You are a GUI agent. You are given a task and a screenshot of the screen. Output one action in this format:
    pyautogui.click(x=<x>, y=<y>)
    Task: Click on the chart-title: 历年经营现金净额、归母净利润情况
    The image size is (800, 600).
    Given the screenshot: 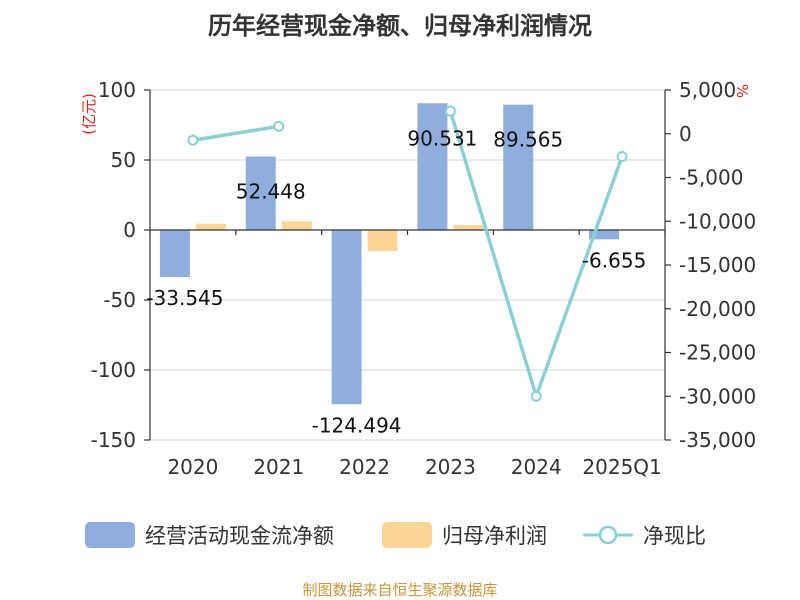 What is the action you would take?
    pyautogui.click(x=400, y=26)
    